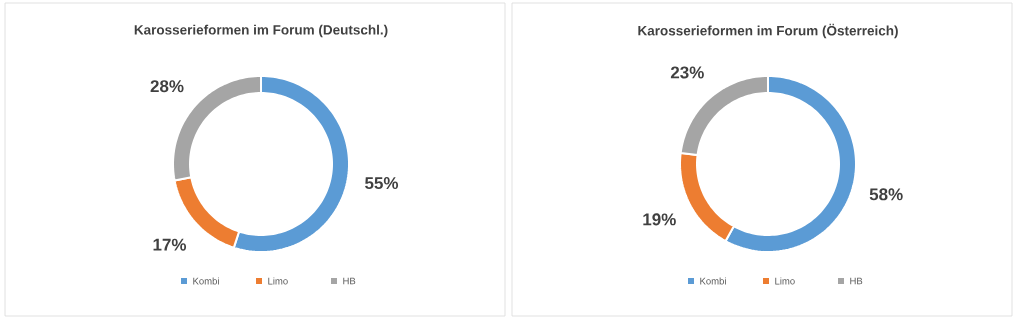 This screenshot has width=1019, height=320. Describe the element at coordinates (167, 86) in the screenshot. I see `data-label: 28%` at that location.